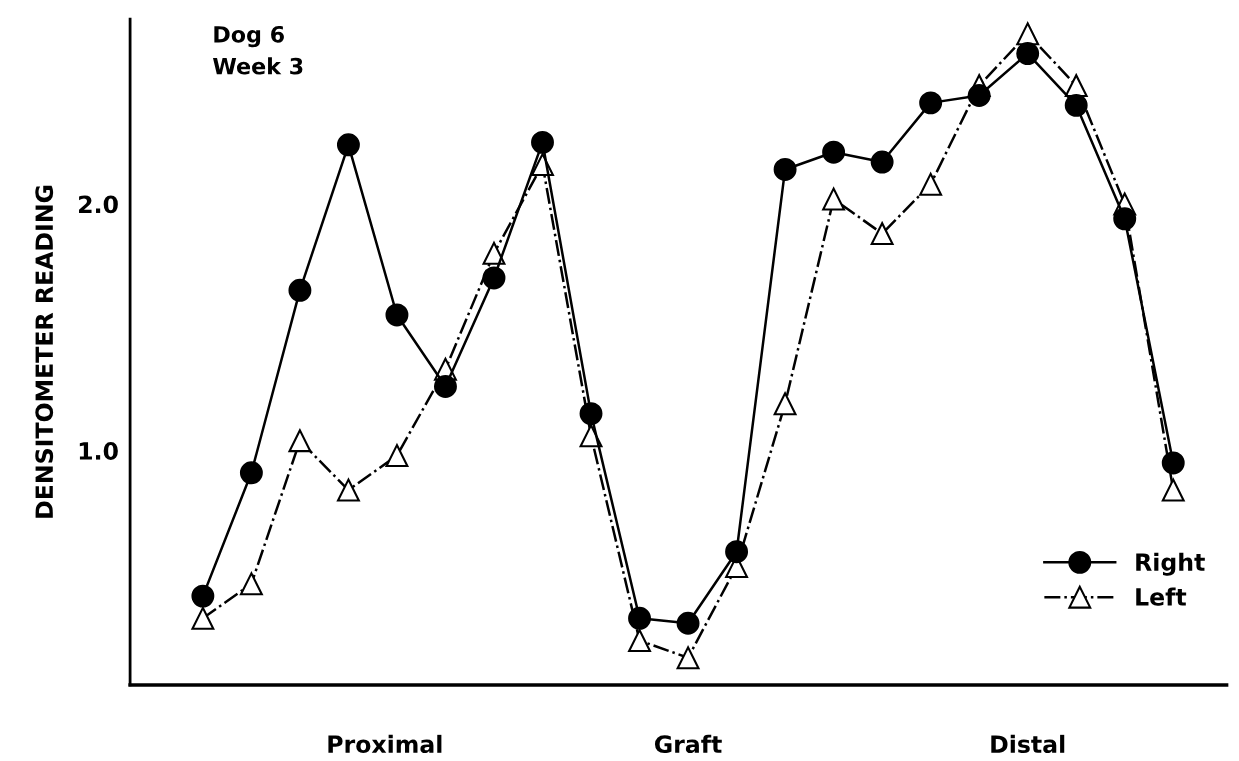  Describe the element at coordinates (688, 744) in the screenshot. I see `text: Graft` at that location.